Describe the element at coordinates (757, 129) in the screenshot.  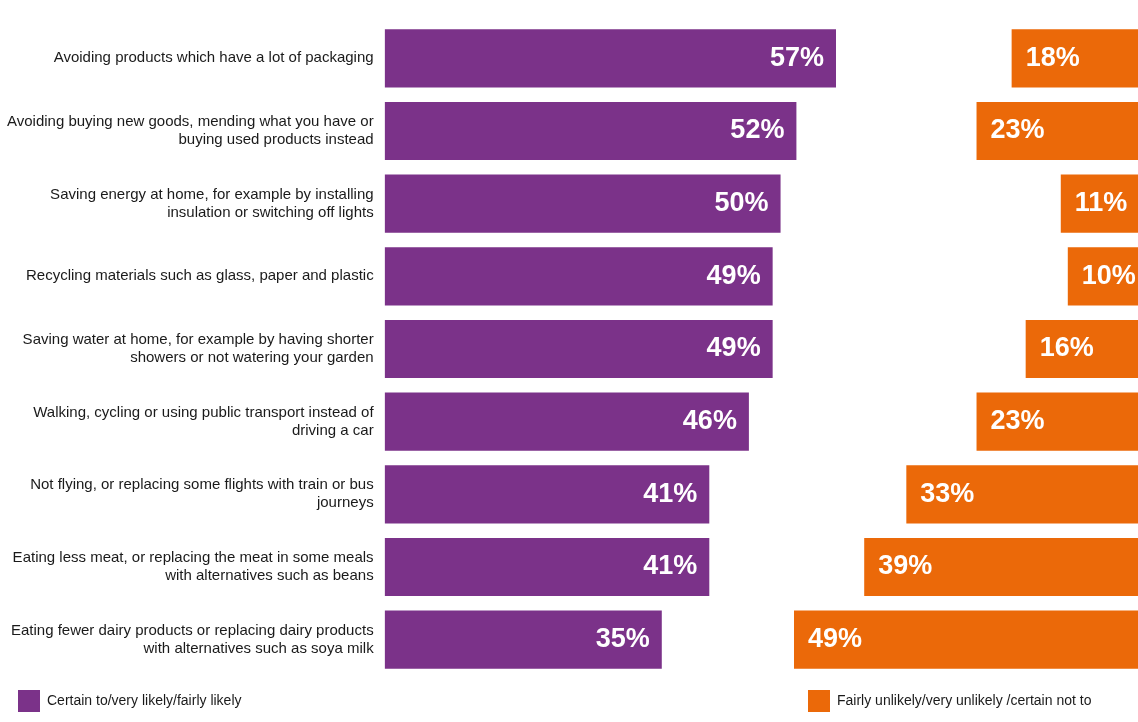
I see `data-label: 52%` at that location.